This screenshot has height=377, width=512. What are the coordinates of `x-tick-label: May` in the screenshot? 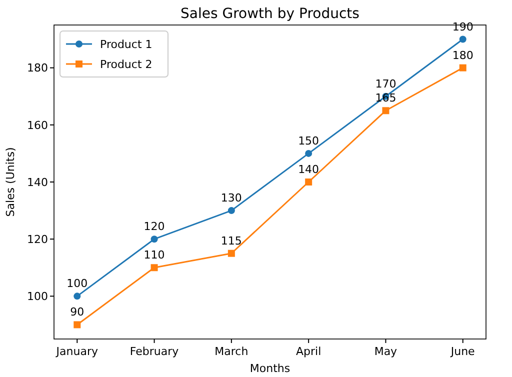 It's located at (386, 351).